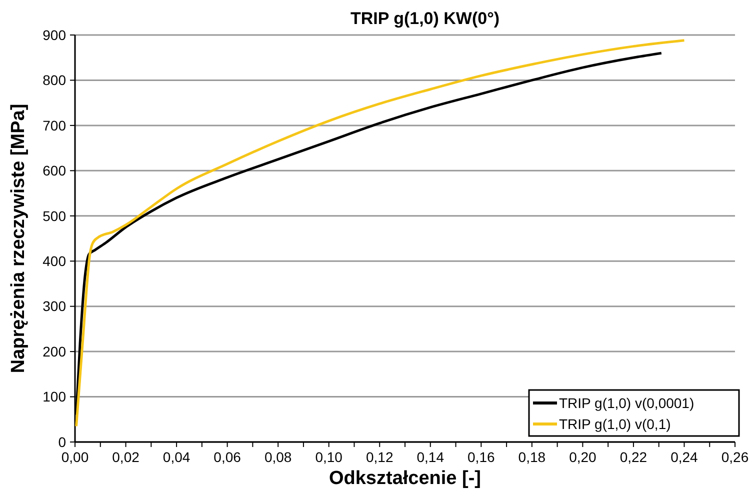  Describe the element at coordinates (405, 478) in the screenshot. I see `x-axis-title: Odkształcenie [-]` at that location.